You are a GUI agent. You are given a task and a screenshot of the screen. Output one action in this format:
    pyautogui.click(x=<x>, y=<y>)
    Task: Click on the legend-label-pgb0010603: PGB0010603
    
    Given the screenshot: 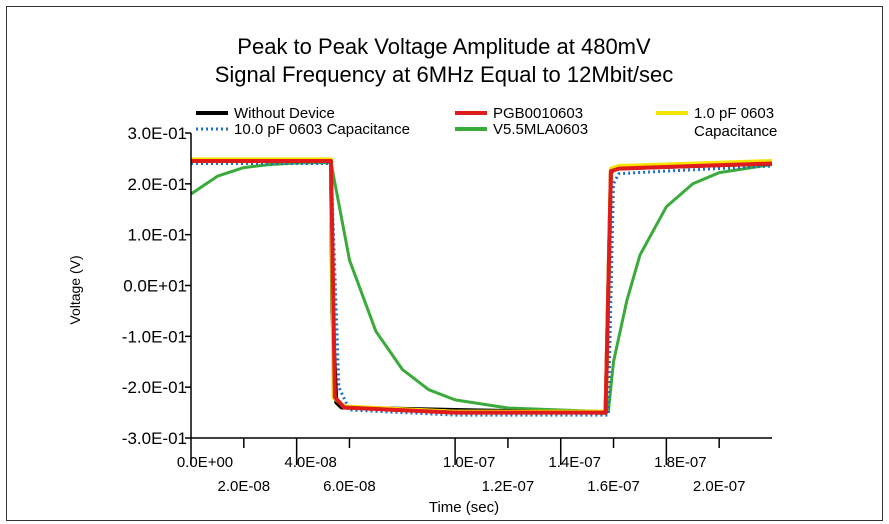 What is the action you would take?
    pyautogui.click(x=538, y=113)
    